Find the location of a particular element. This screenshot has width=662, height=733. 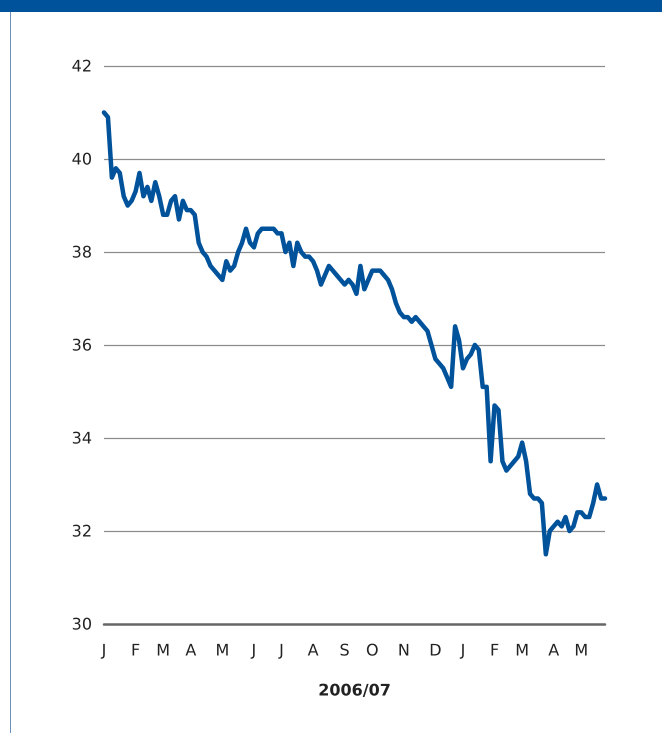

y-tick-label: 30 is located at coordinates (82, 624).